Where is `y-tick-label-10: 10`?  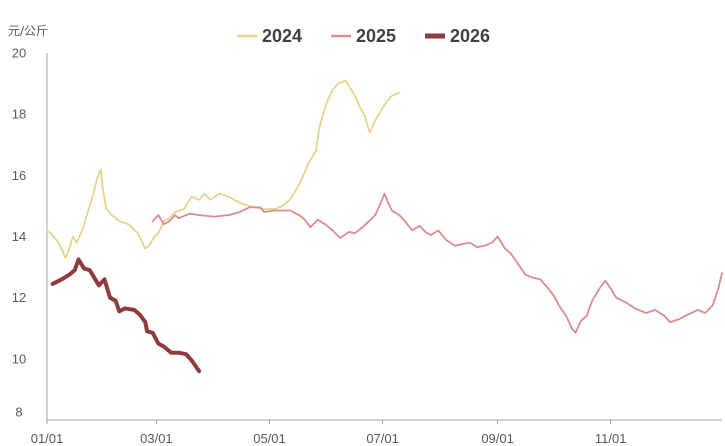 y-tick-label-10: 10 is located at coordinates (19, 358).